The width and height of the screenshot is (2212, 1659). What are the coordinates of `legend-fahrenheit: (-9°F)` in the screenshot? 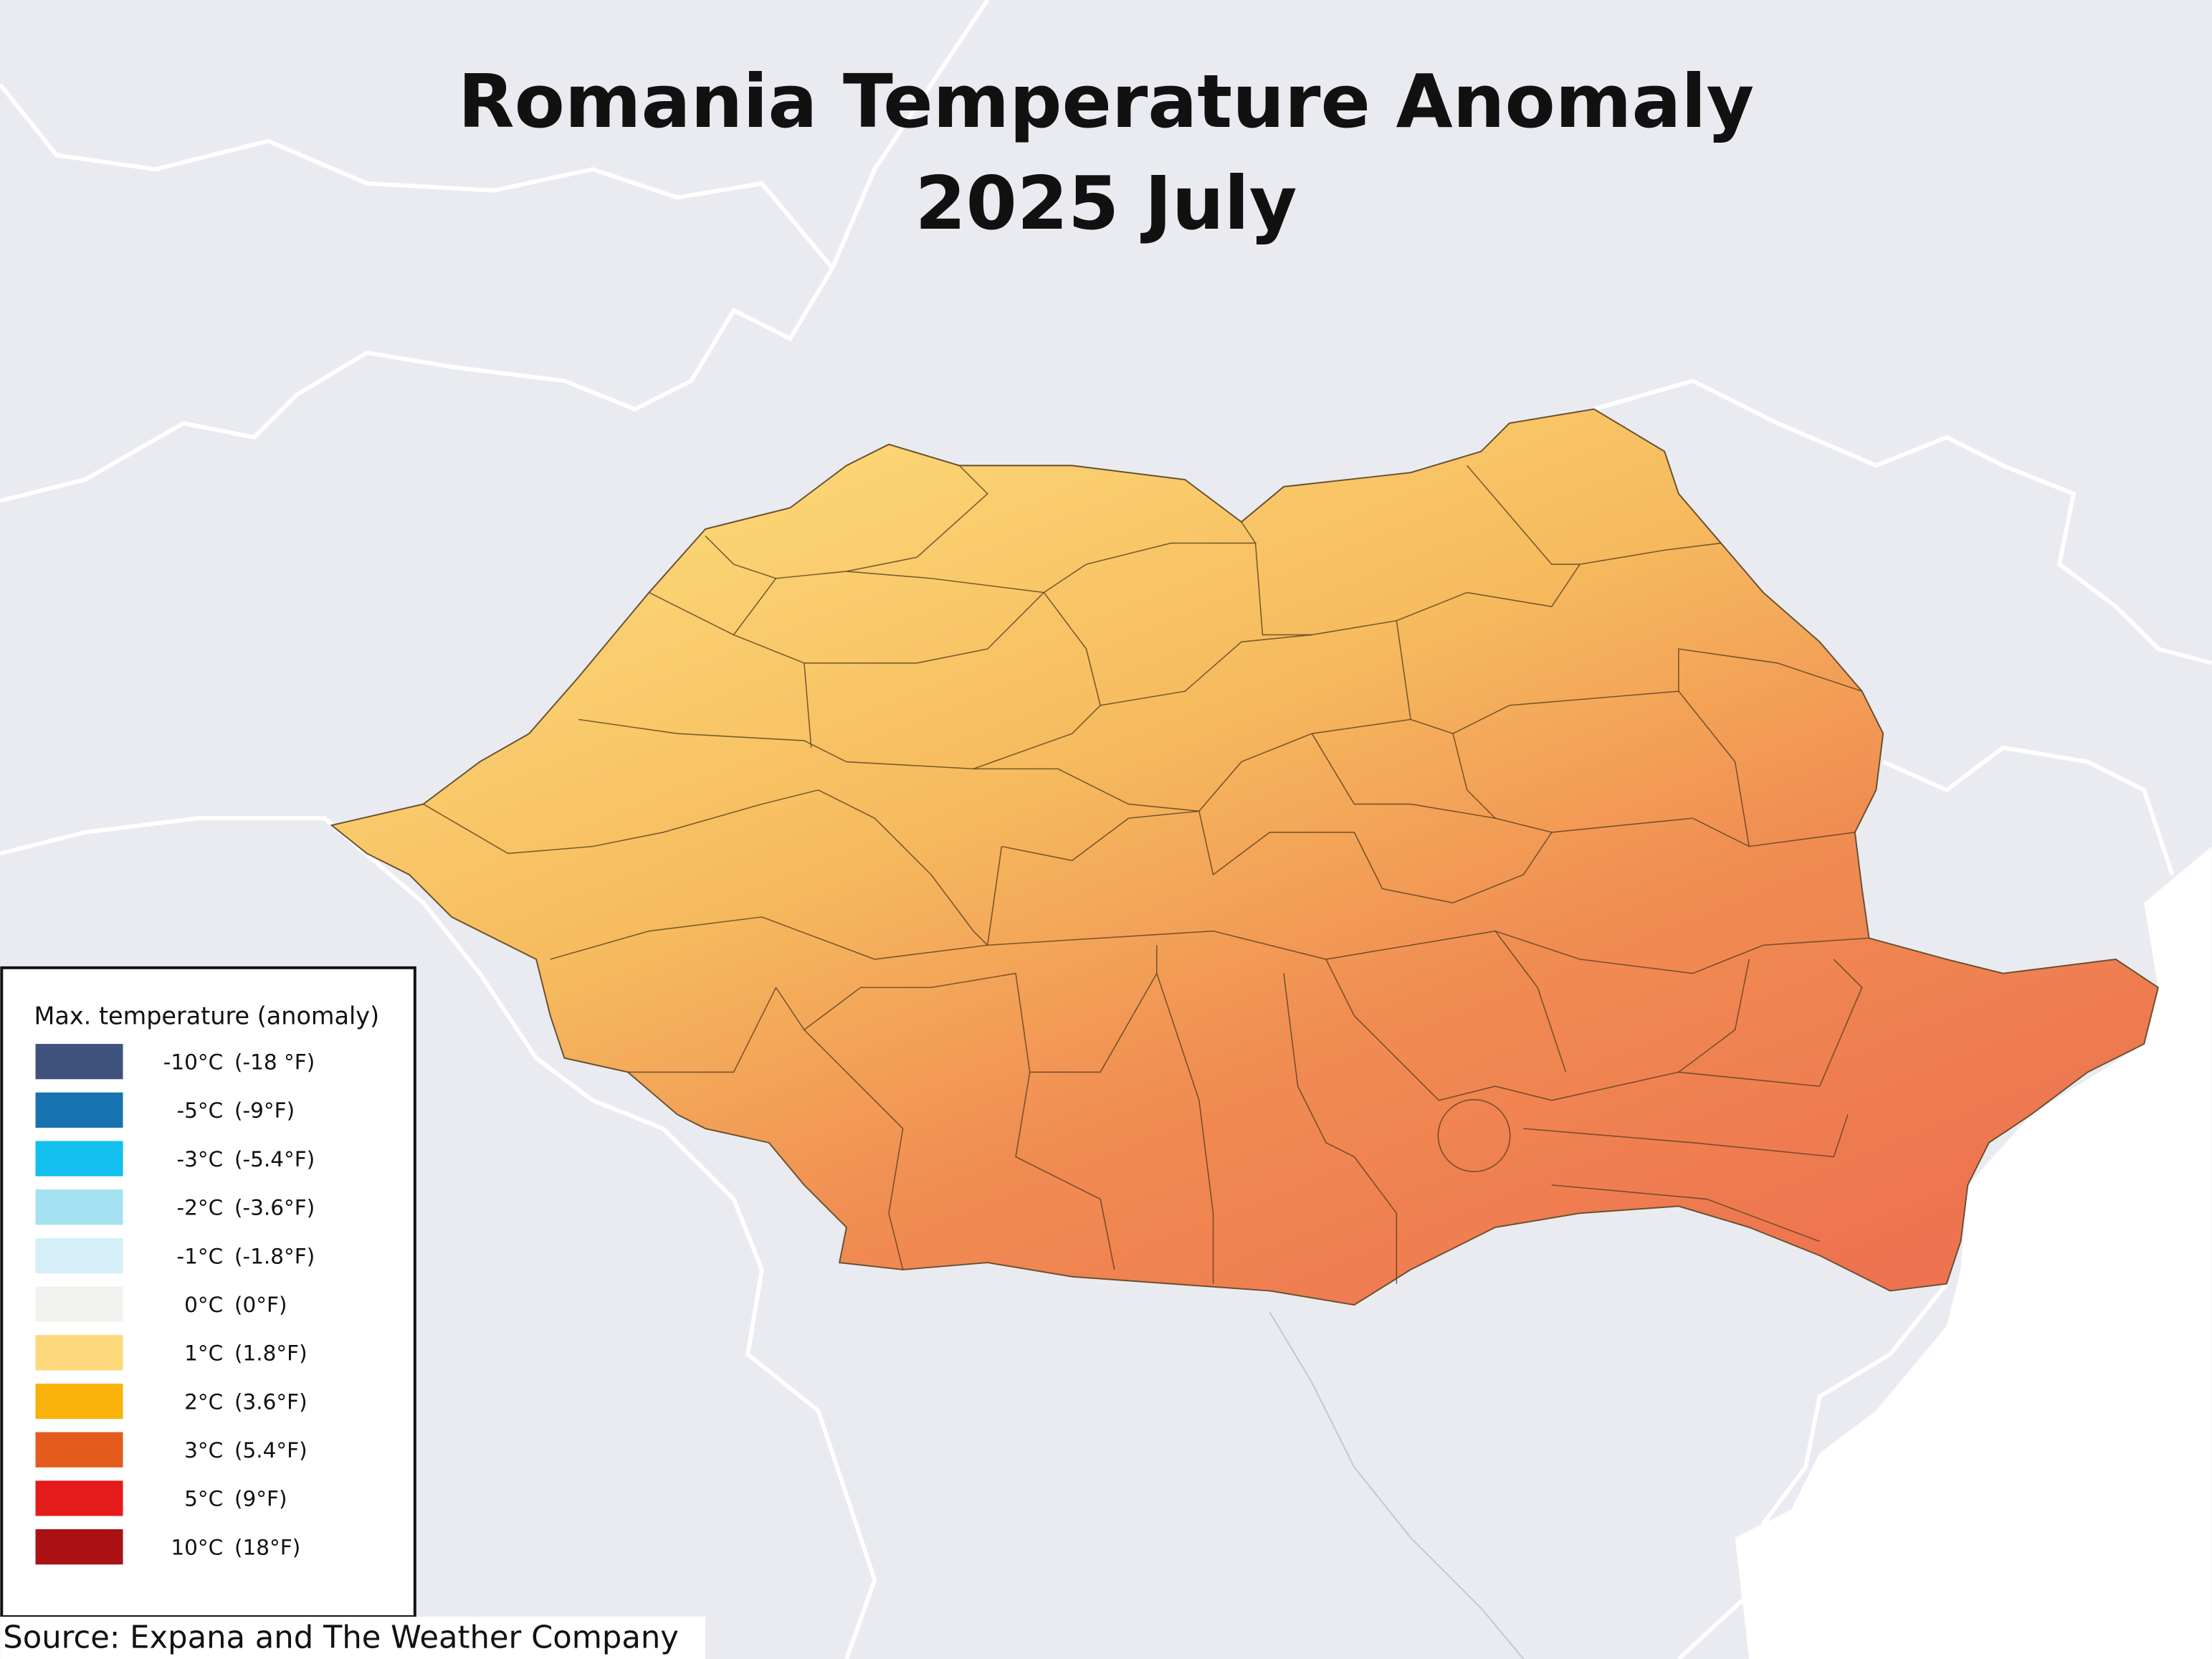 It's located at (264, 1110).